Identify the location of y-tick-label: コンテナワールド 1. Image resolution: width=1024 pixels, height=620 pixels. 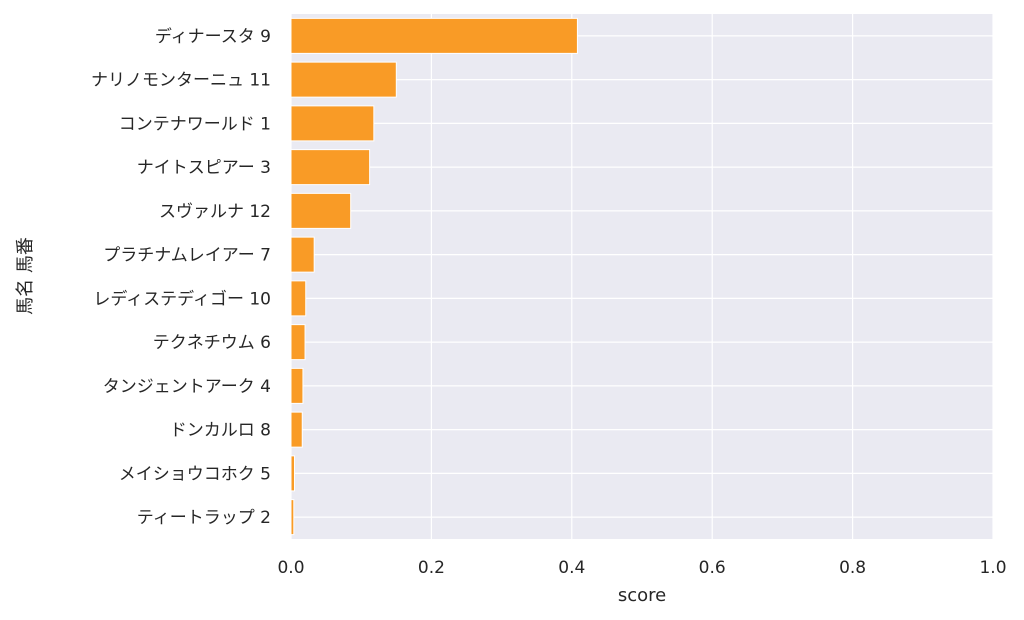
(195, 124).